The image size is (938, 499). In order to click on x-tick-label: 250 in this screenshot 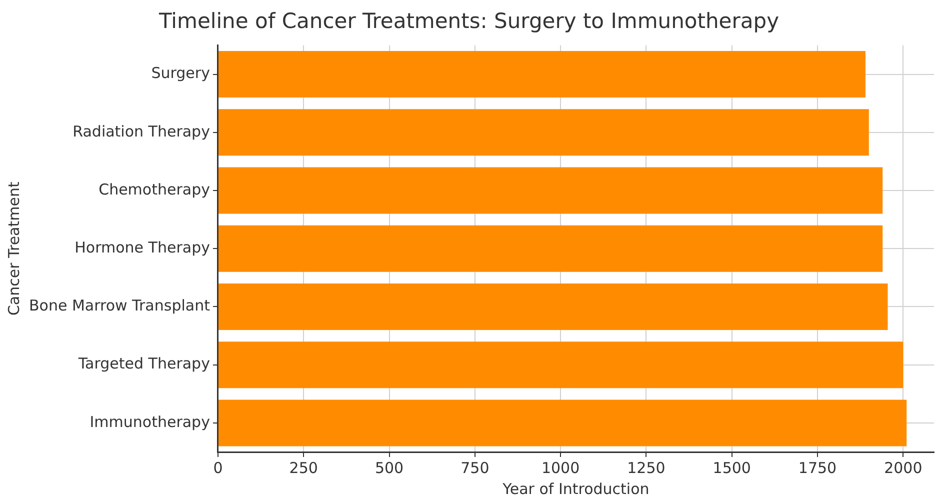, I will do `click(303, 467)`.